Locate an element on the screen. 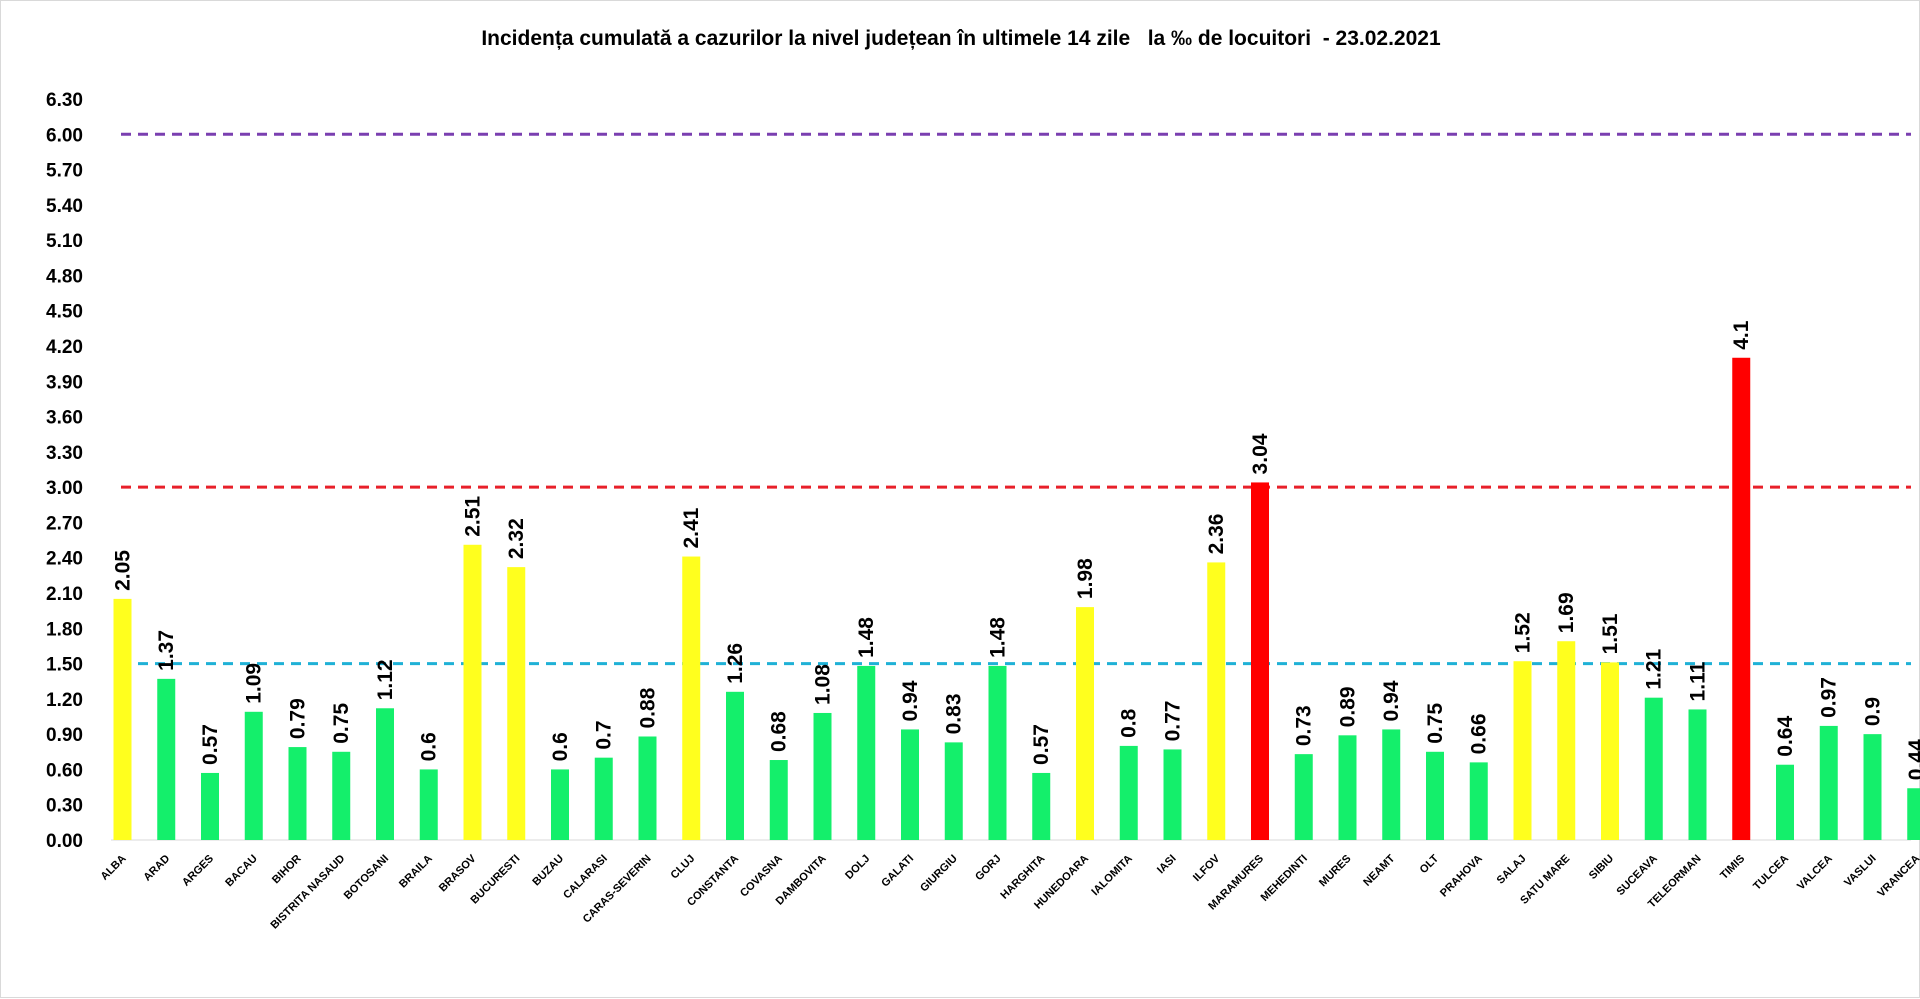 The image size is (1920, 999). category-label: OLT is located at coordinates (1430, 864).